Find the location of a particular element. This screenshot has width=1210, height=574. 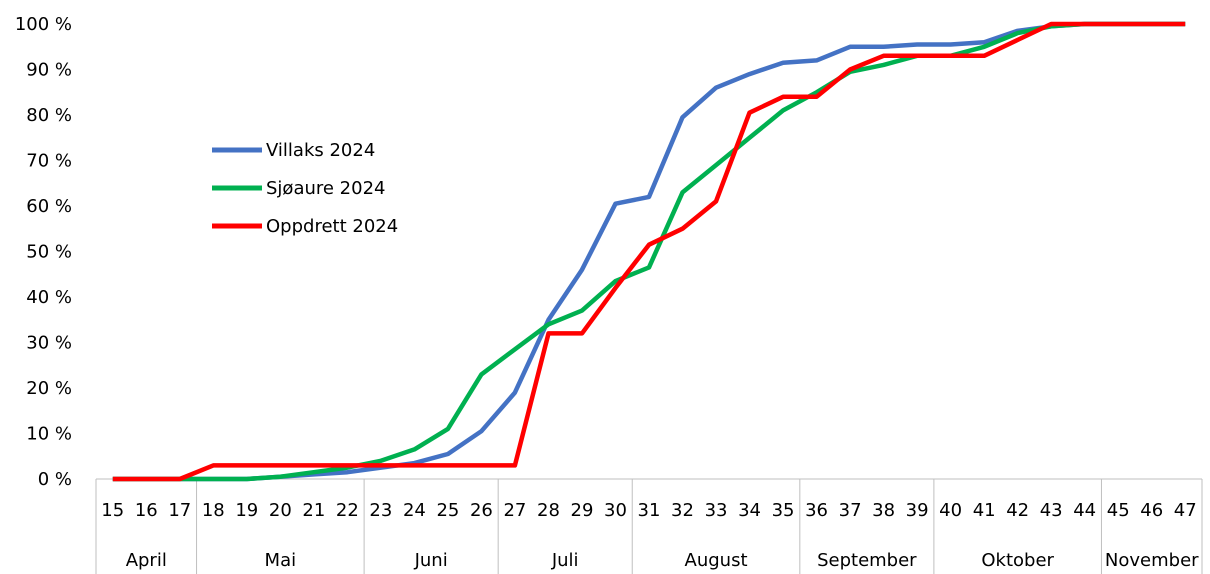

y-tick-label: 10 % is located at coordinates (49, 434).